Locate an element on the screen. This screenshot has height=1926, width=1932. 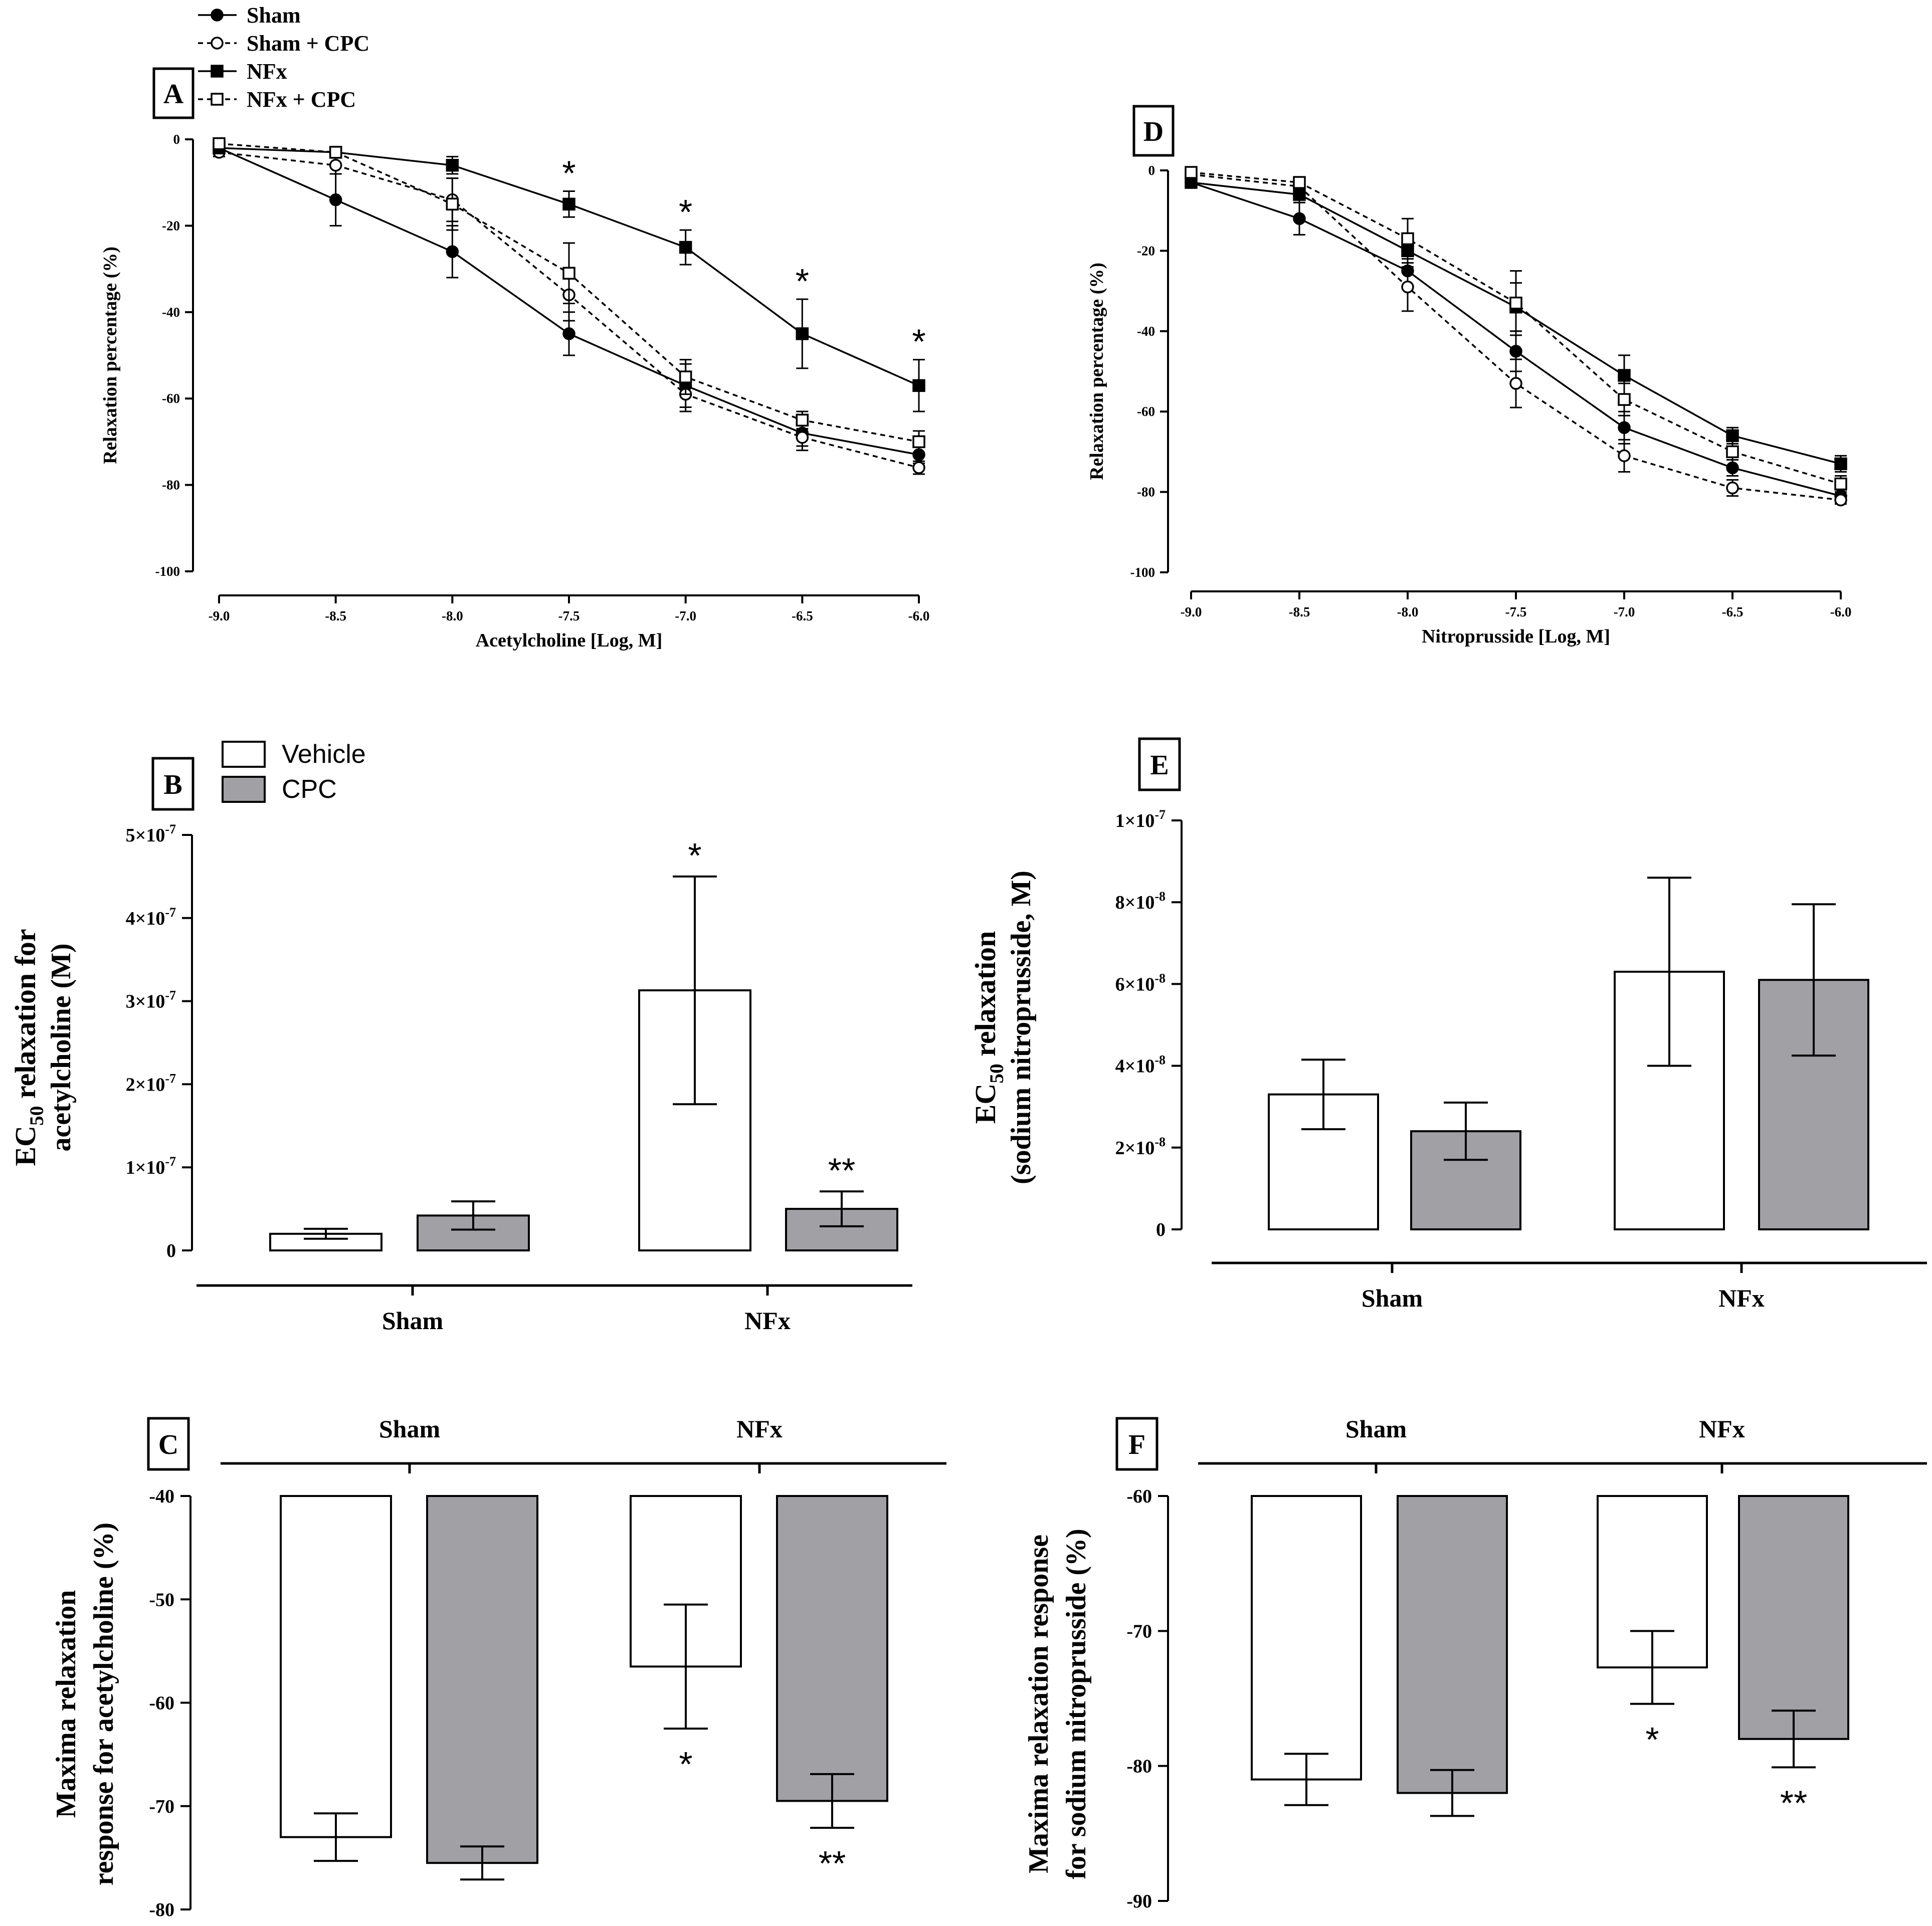
y-axis-label-line2: response for acetylcholine (%) is located at coordinates (103, 1704).